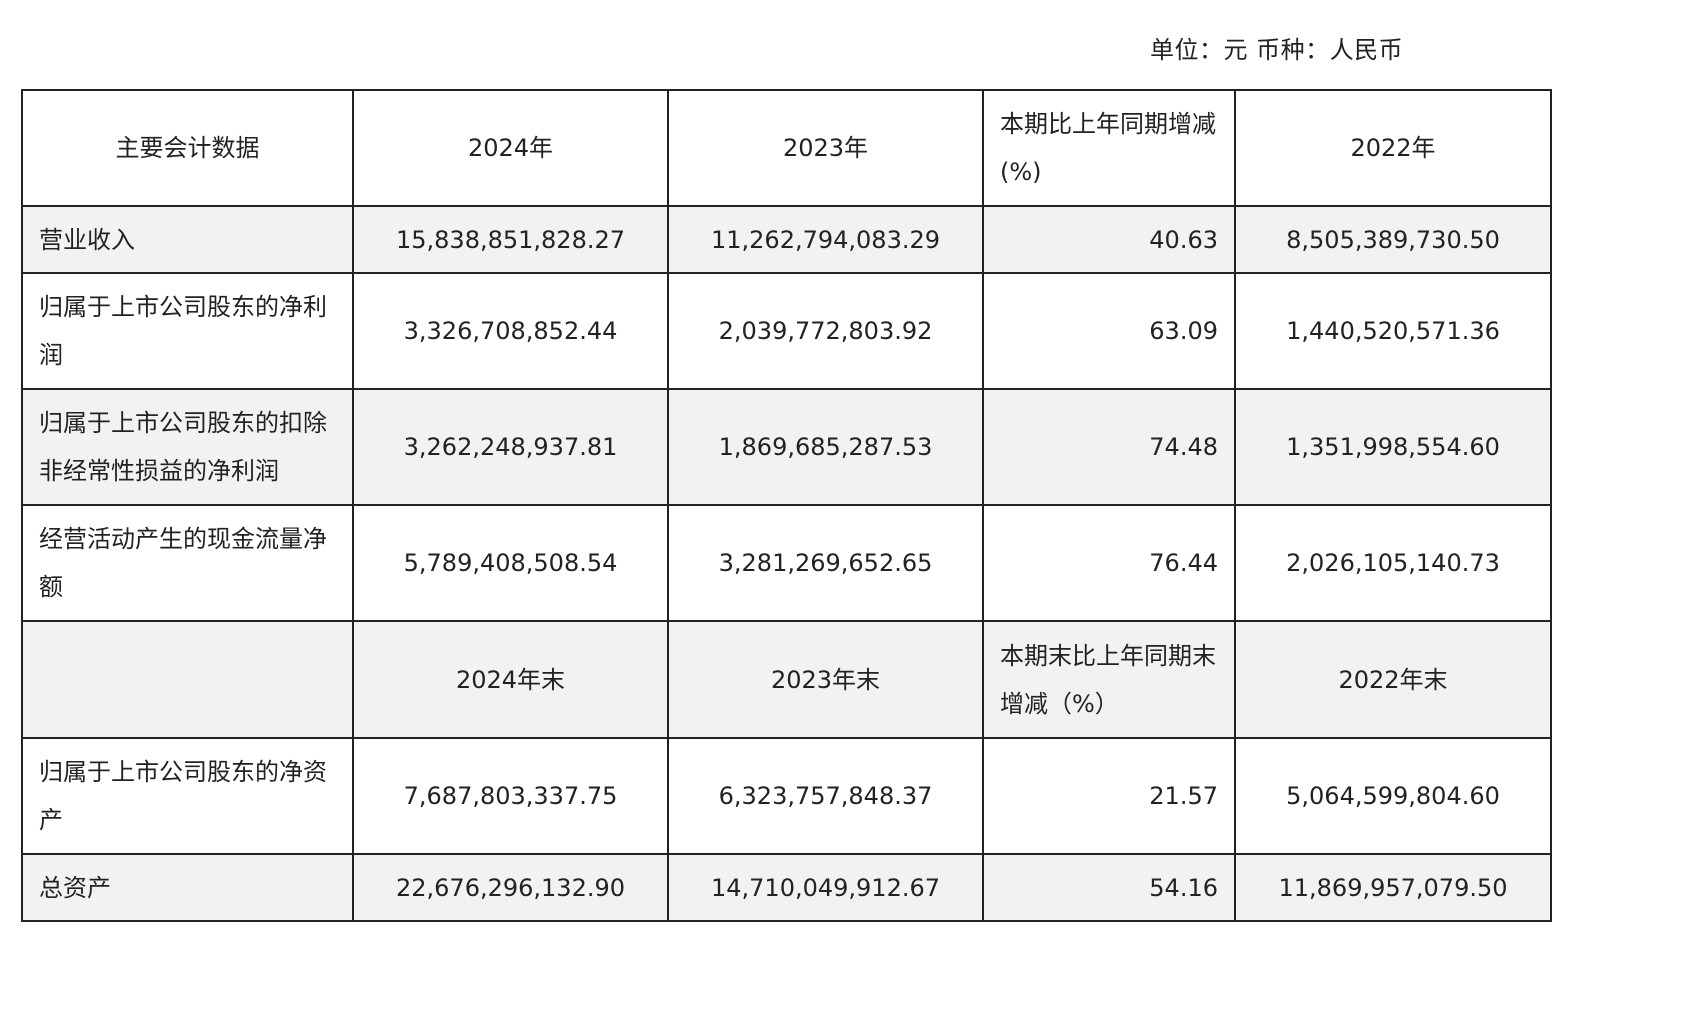 Image resolution: width=1697 pixels, height=1014 pixels. What do you see at coordinates (187, 148) in the screenshot?
I see `header-label: 主要会计数据` at bounding box center [187, 148].